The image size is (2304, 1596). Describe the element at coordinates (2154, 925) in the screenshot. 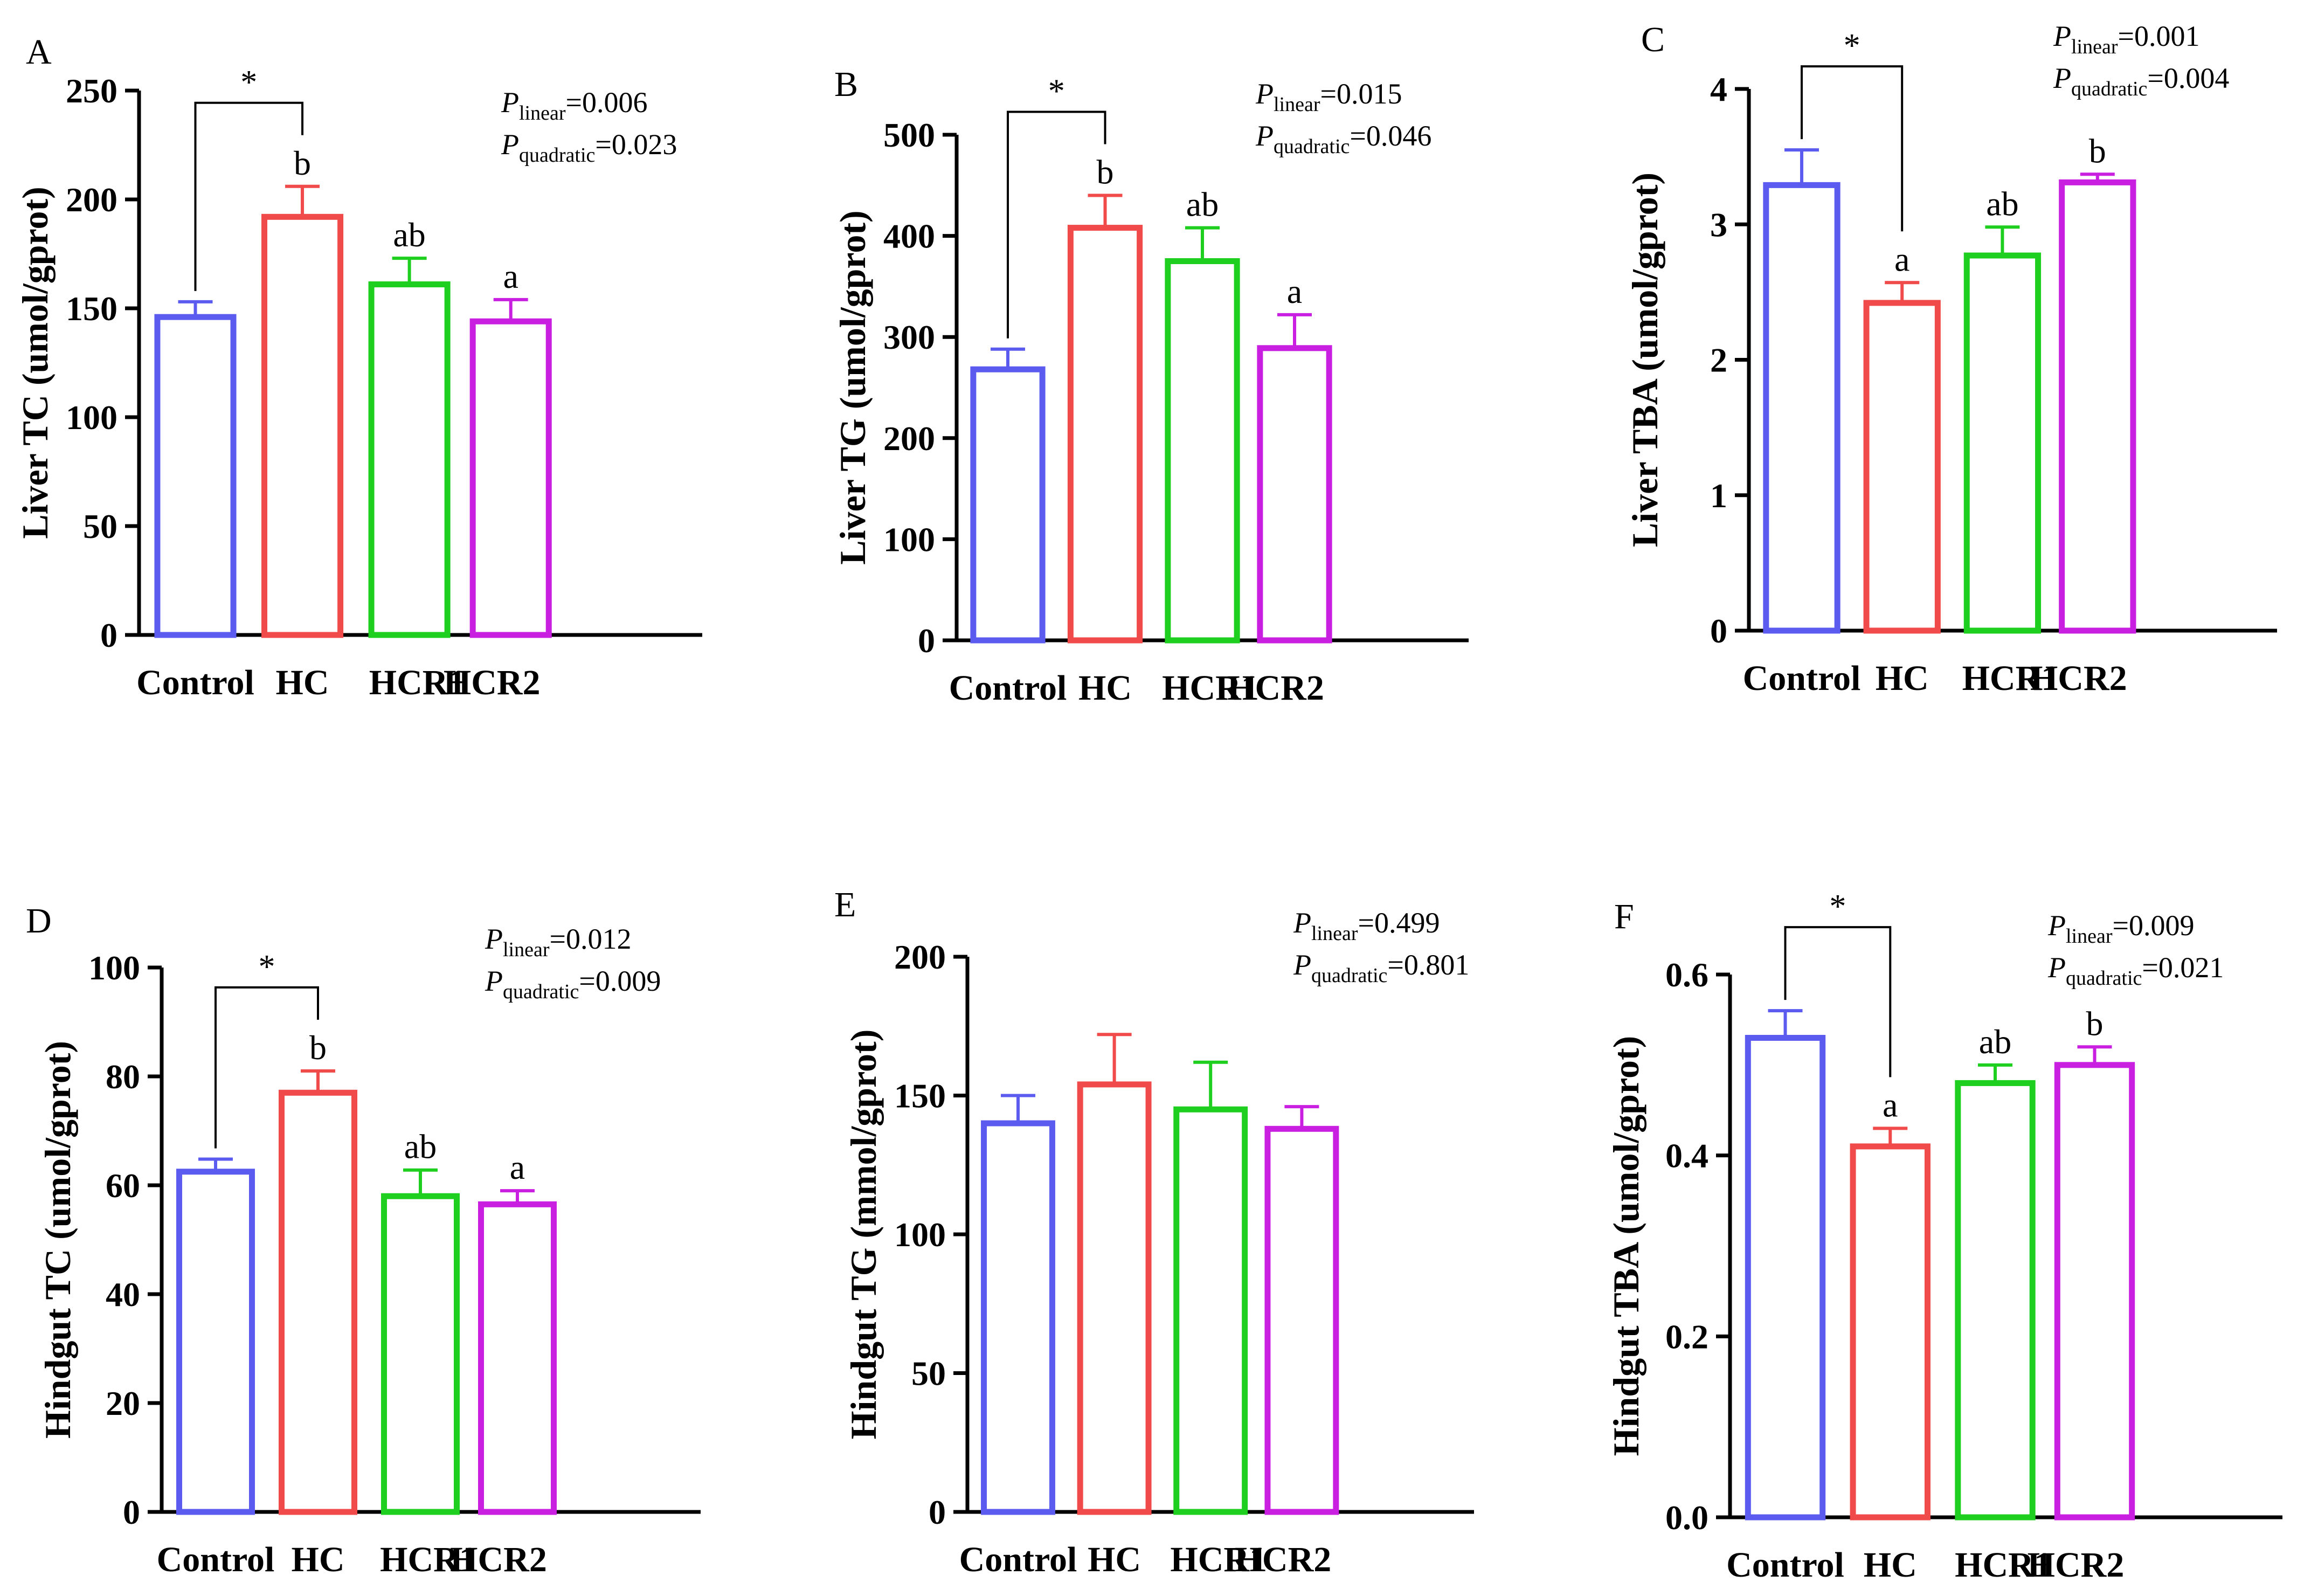

I see `p-linear-value: =0.009` at that location.